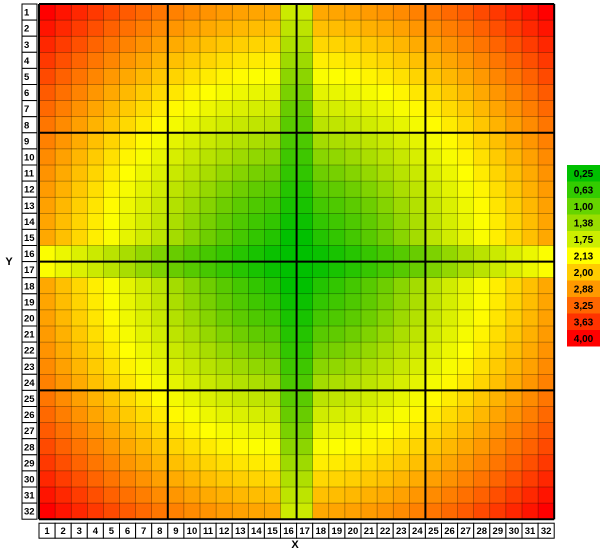  Describe the element at coordinates (256, 531) in the screenshot. I see `x-tick-label: 14` at that location.